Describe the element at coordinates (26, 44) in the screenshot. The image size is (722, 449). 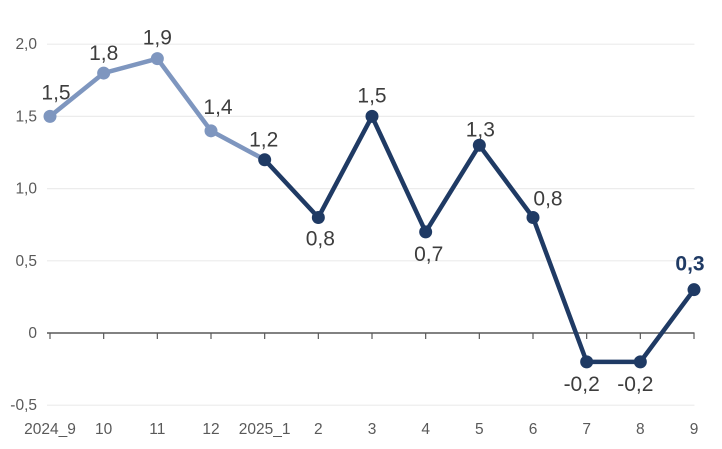
I see `y-axis-tick-label: 2,0` at that location.